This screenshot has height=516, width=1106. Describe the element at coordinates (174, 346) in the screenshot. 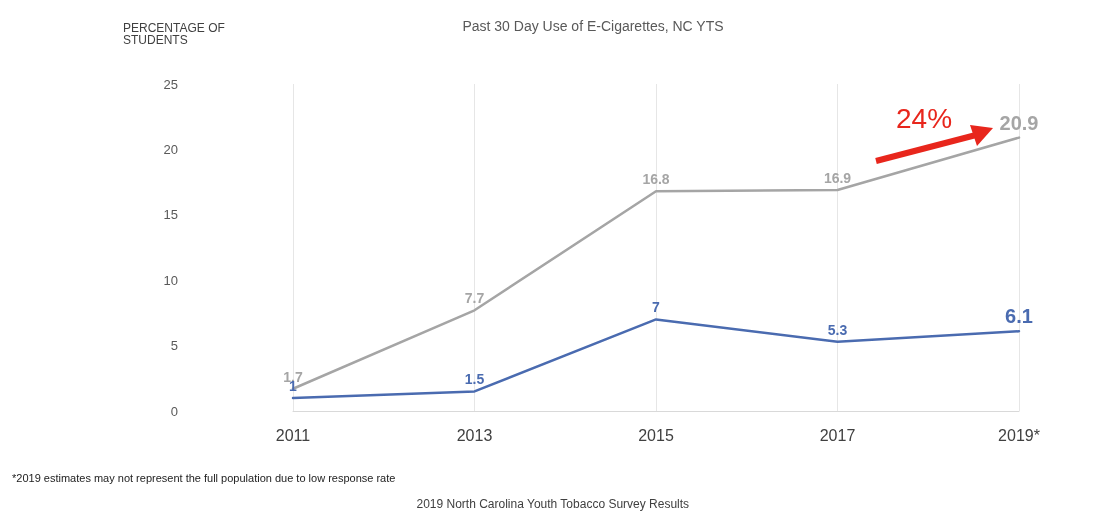

I see `y-tick-label: 5` at that location.